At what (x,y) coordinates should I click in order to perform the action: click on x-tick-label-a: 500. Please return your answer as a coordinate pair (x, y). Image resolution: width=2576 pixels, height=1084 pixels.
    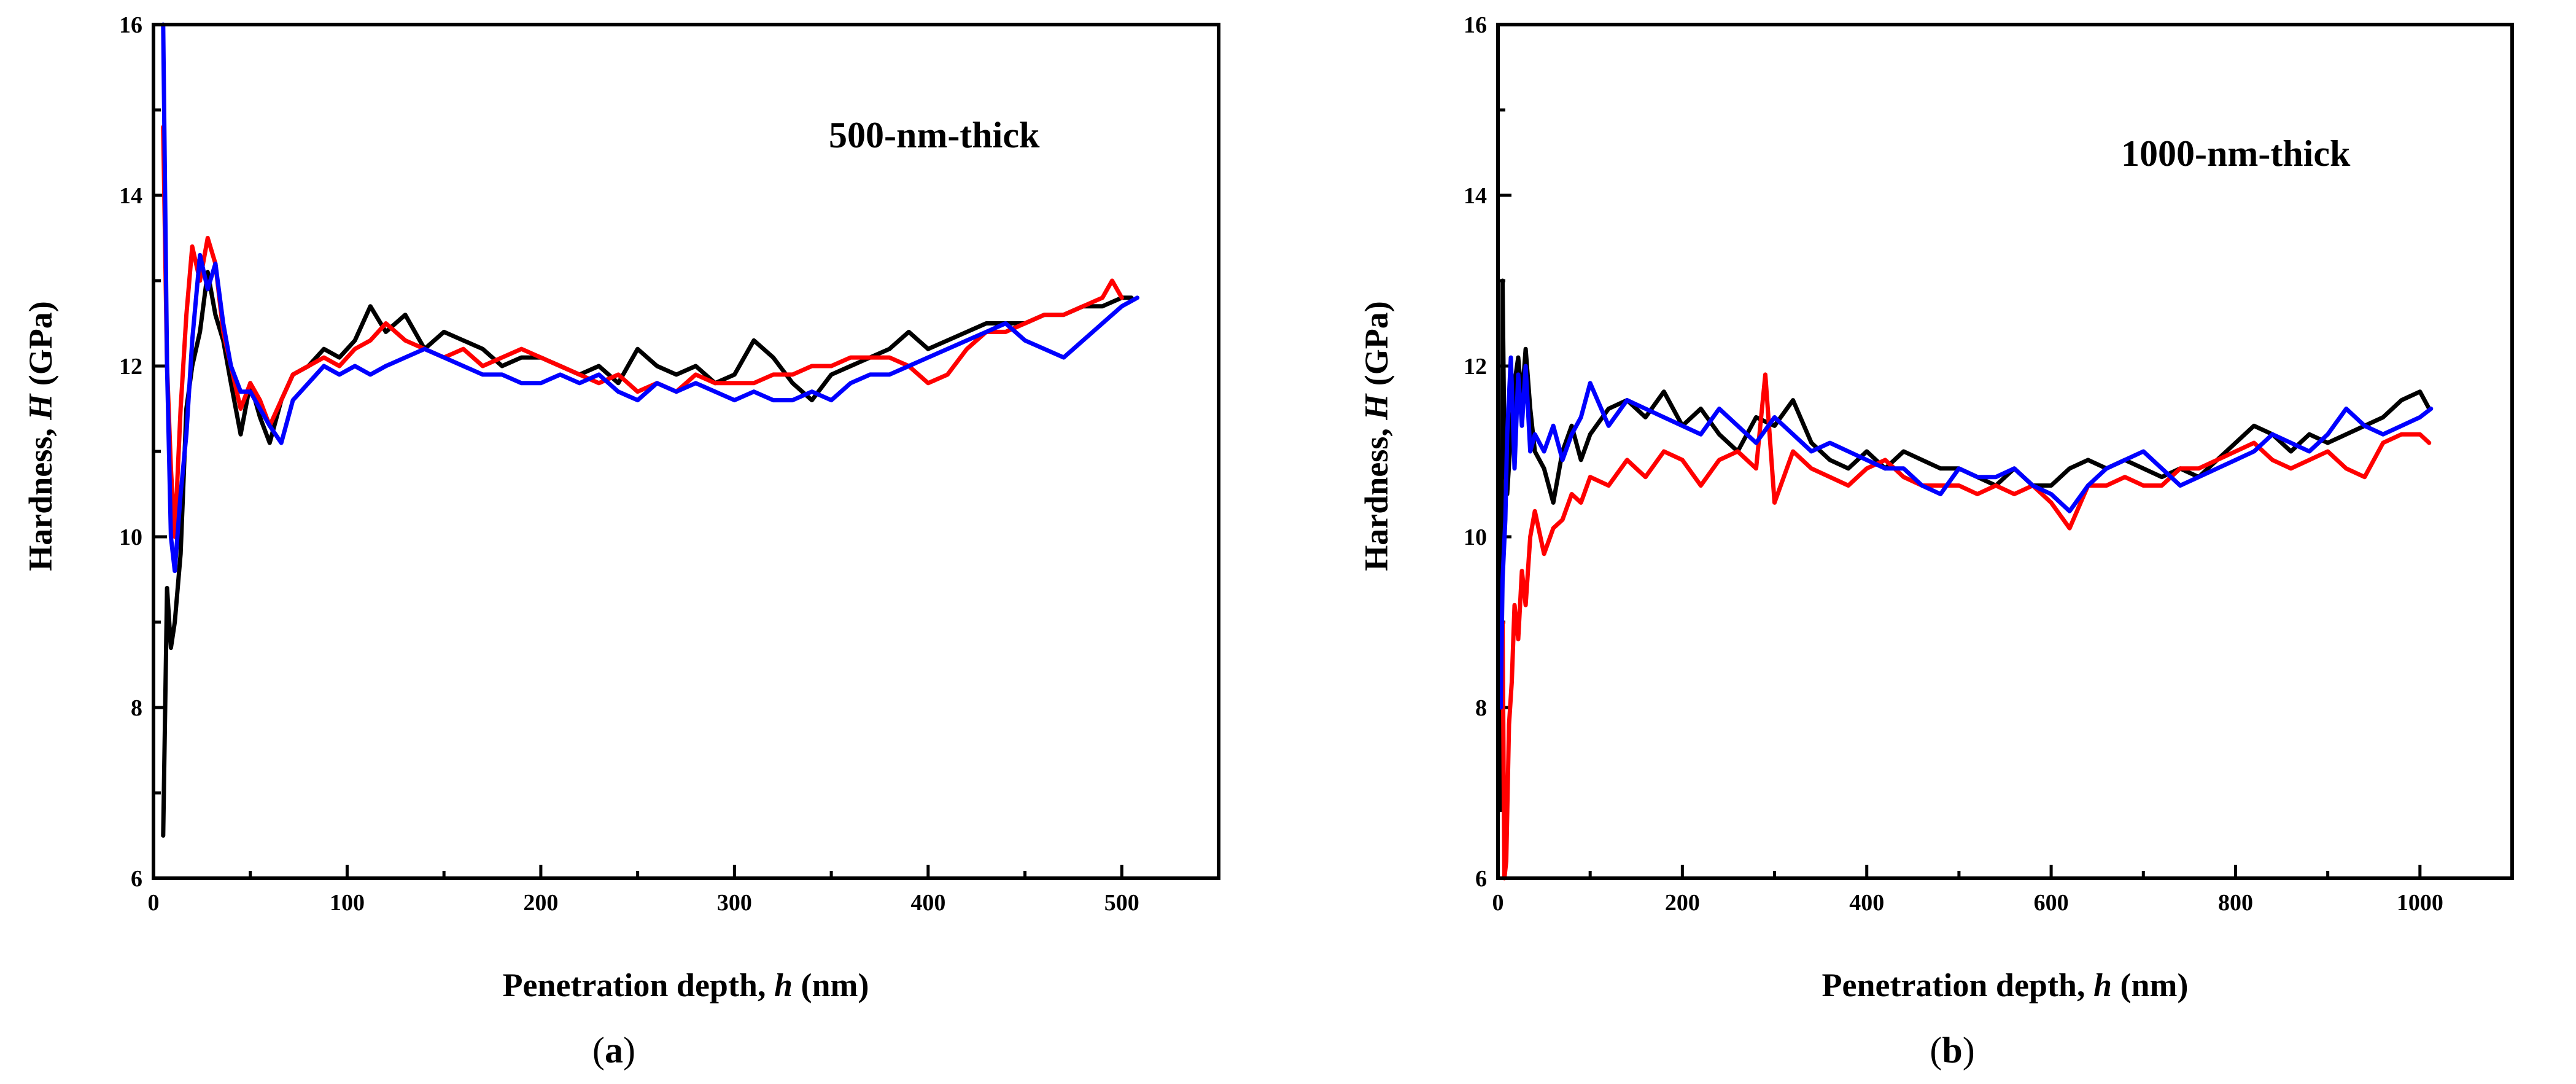
    Looking at the image, I should click on (1121, 903).